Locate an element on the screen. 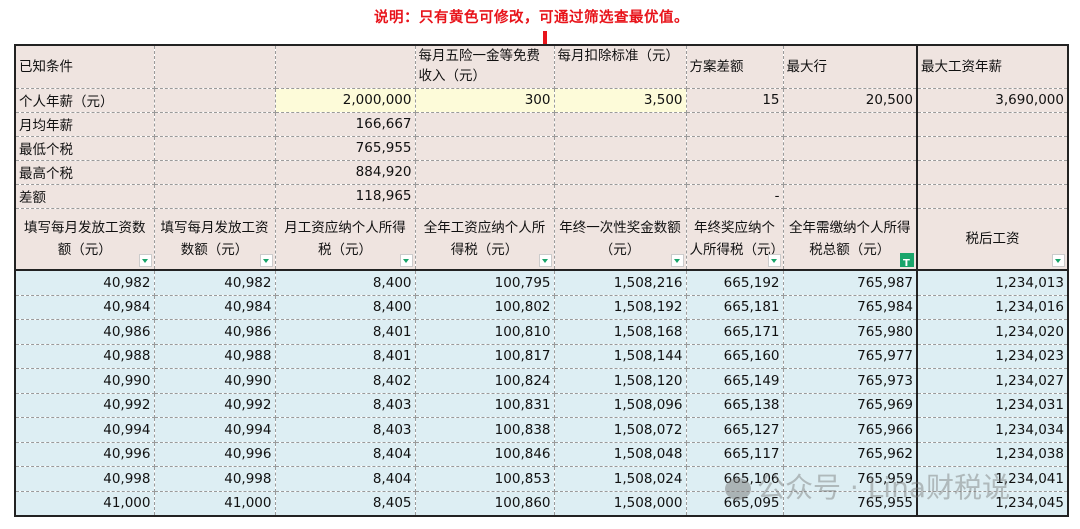  table-cell: 100,853 is located at coordinates (484, 479).